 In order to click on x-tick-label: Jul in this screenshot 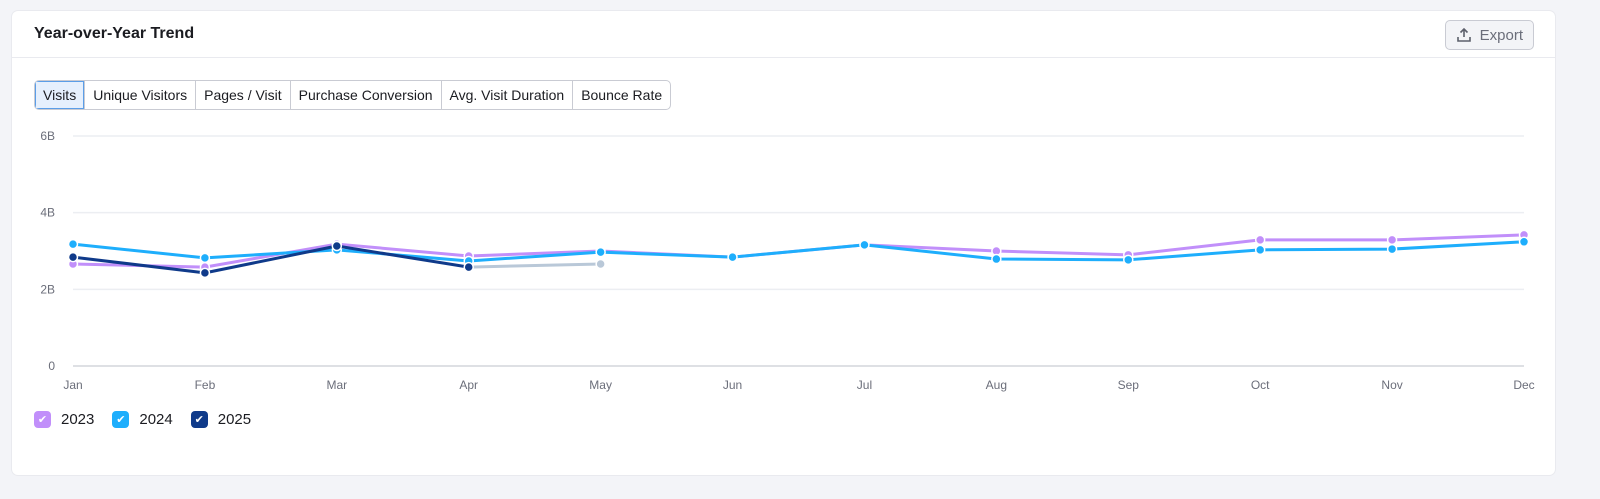, I will do `click(864, 385)`.